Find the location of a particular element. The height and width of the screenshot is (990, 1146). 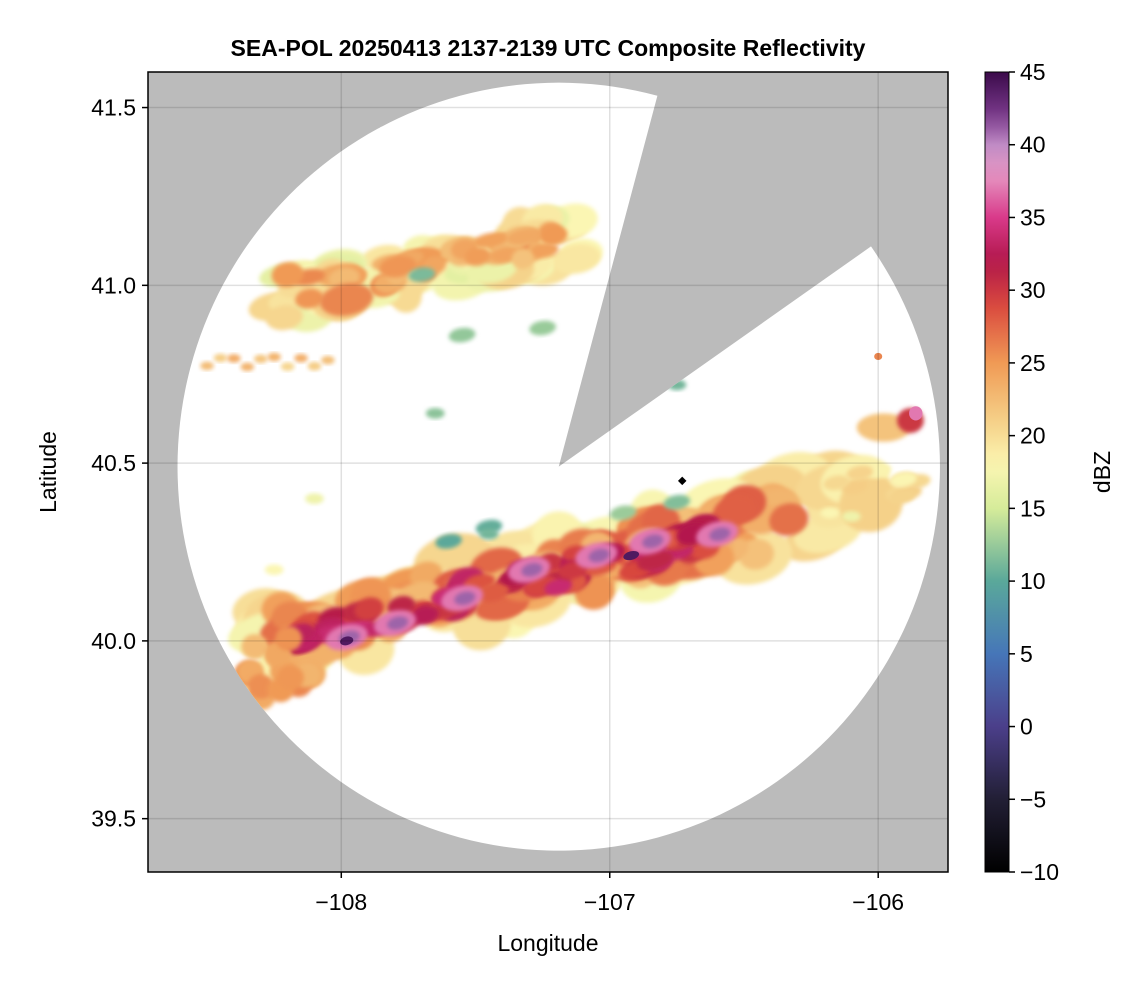

colorbar-tick-label: 10 is located at coordinates (1033, 581).